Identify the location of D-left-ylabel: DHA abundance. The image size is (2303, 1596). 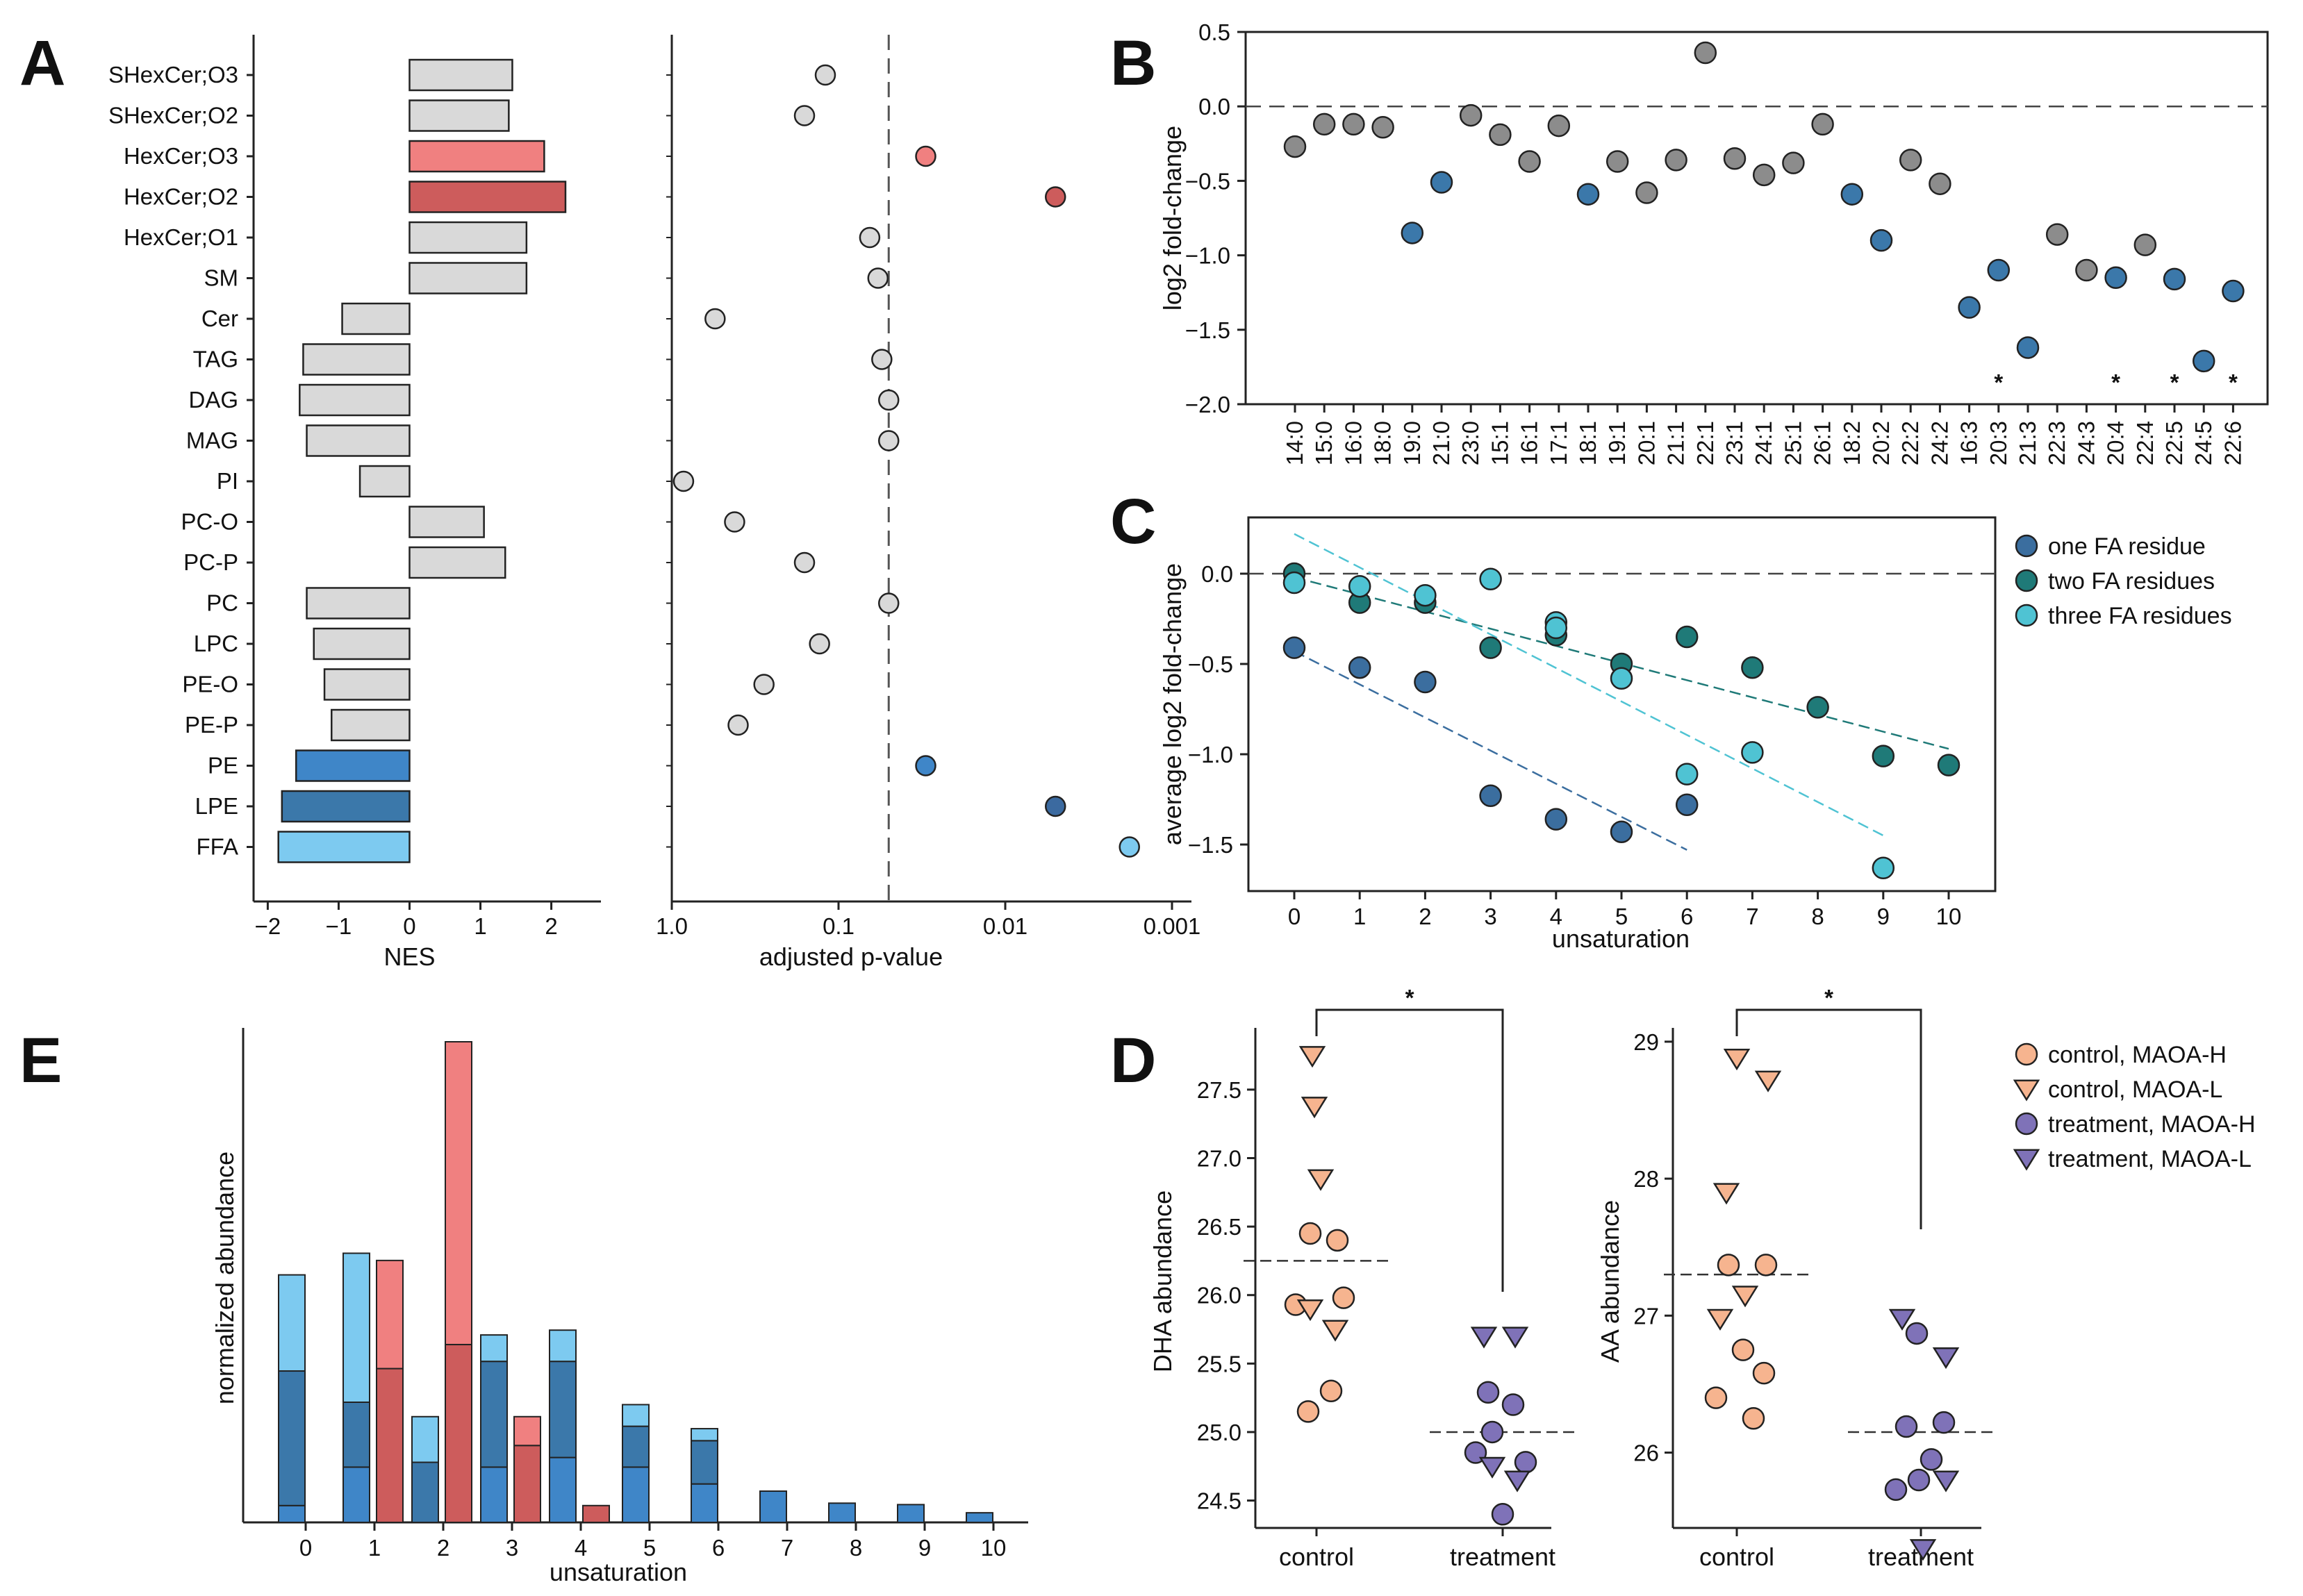
(1162, 1281).